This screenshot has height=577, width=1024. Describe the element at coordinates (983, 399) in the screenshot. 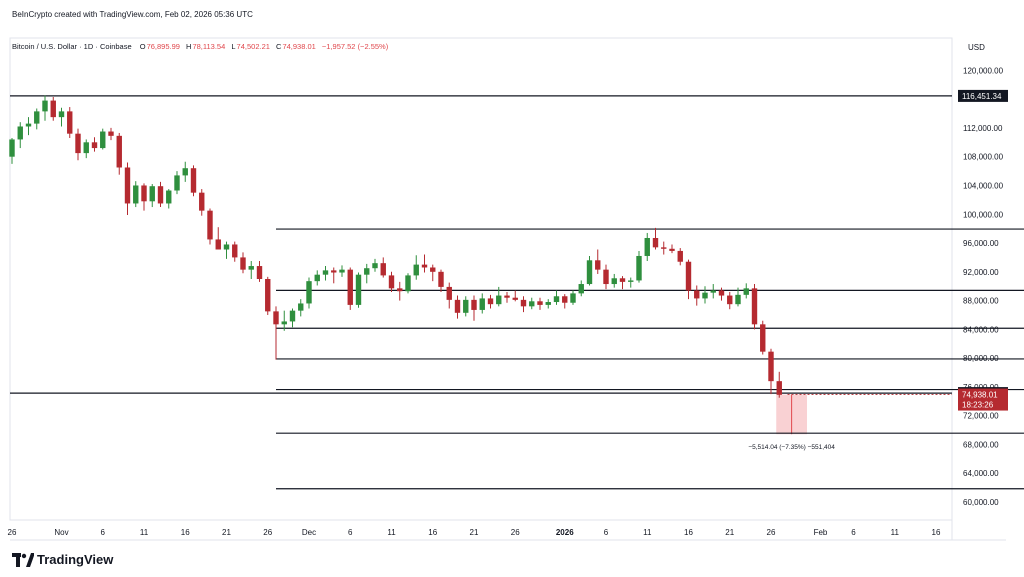

I see `current-price-tag` at that location.